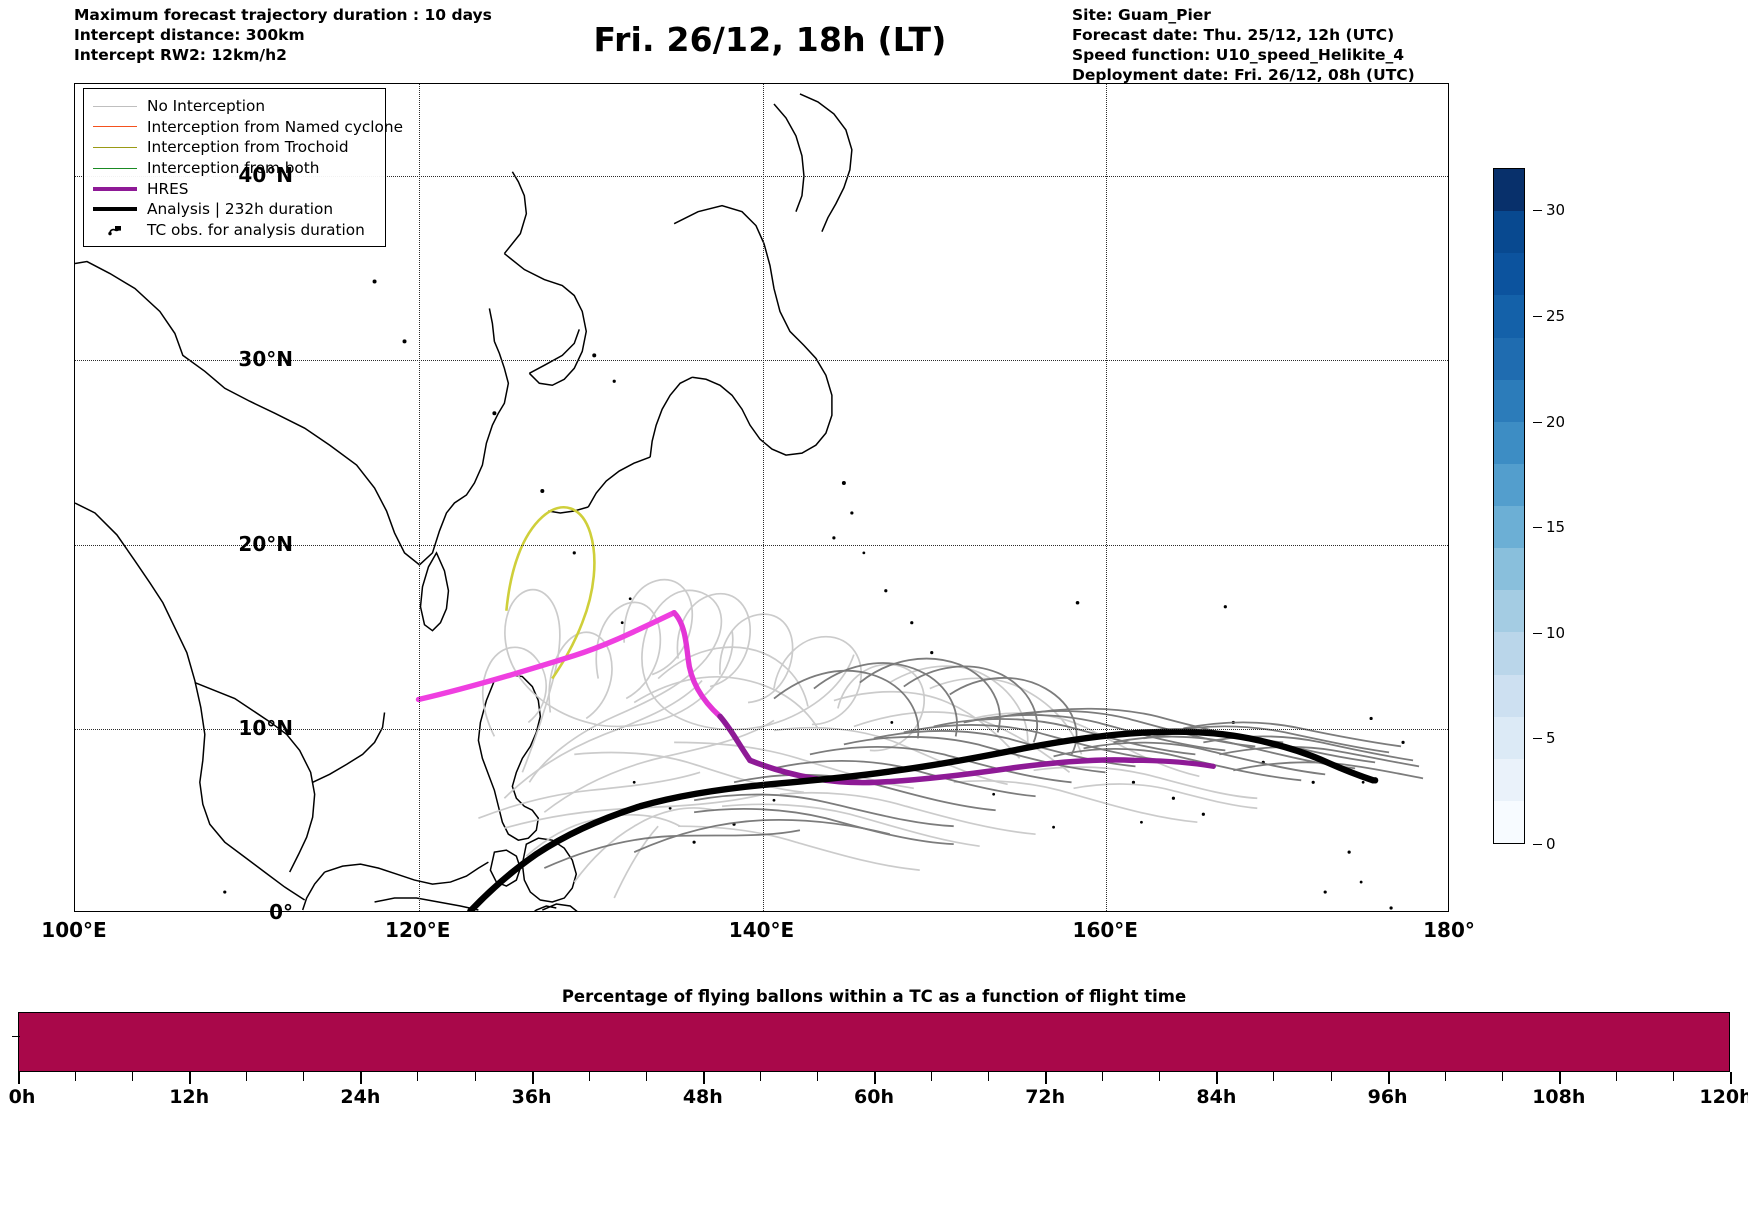 Image resolution: width=1748 pixels, height=1213 pixels. Describe the element at coordinates (1141, 15) in the screenshot. I see `header-site: Site: Guam_Pier` at that location.